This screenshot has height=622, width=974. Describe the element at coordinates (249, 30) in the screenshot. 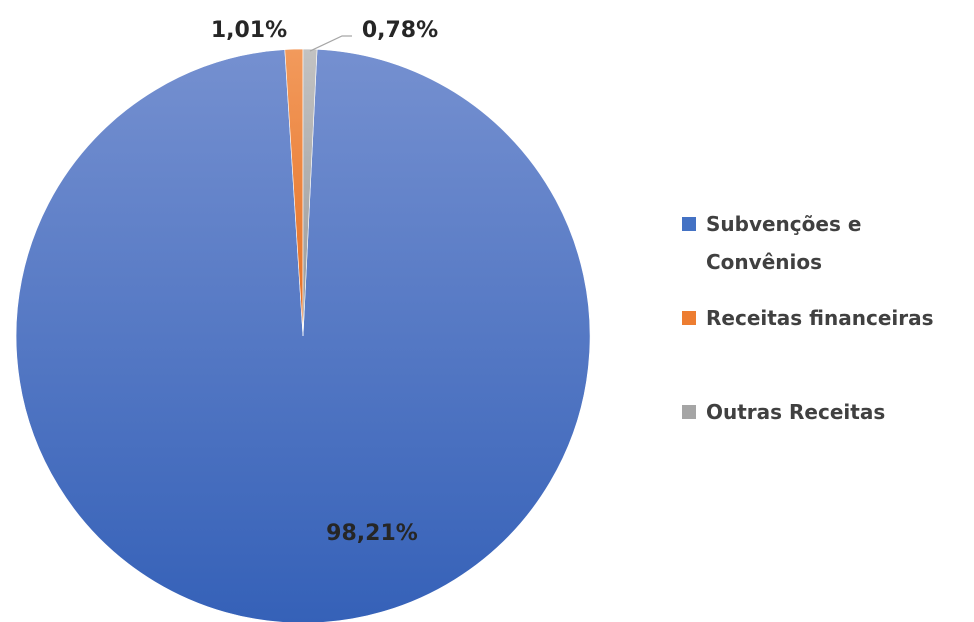

I see `data-label-receitas-financeiras: 1,01%` at that location.